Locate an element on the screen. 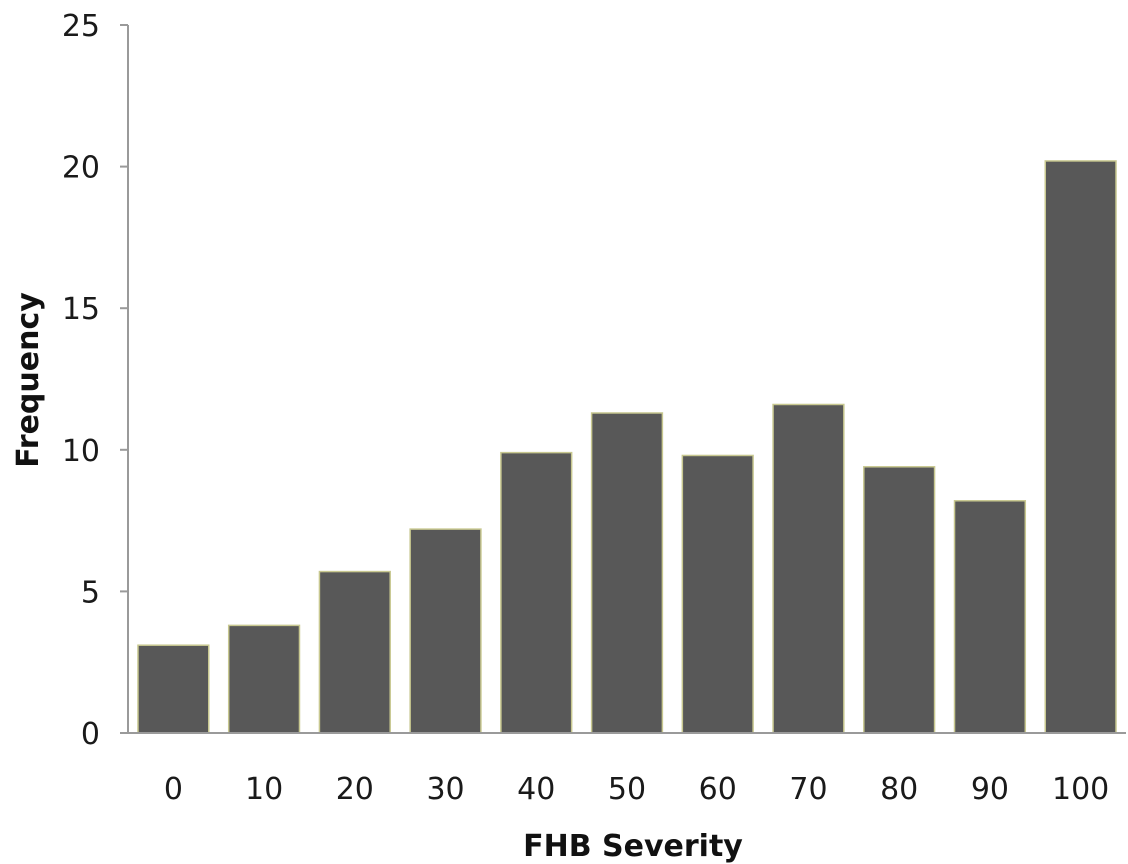  x-tick-label: 20 is located at coordinates (355, 789).